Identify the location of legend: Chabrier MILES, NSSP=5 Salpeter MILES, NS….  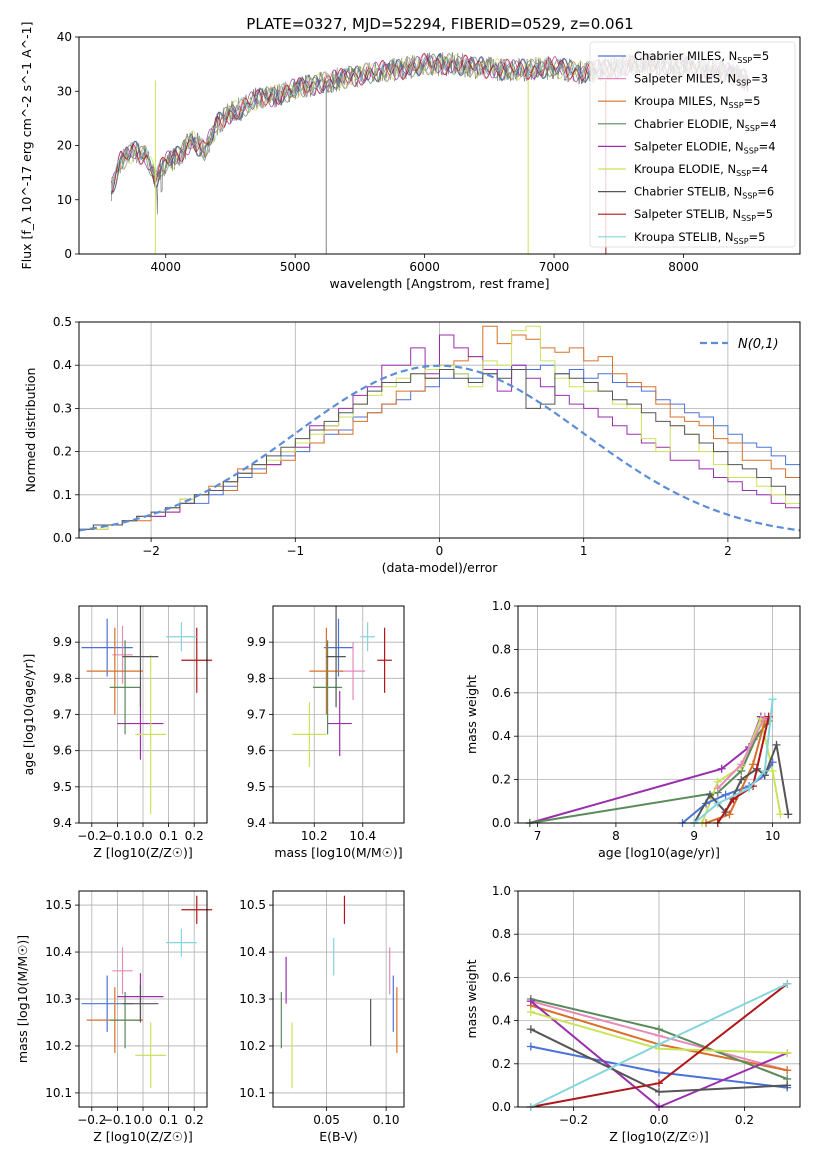
(692, 144).